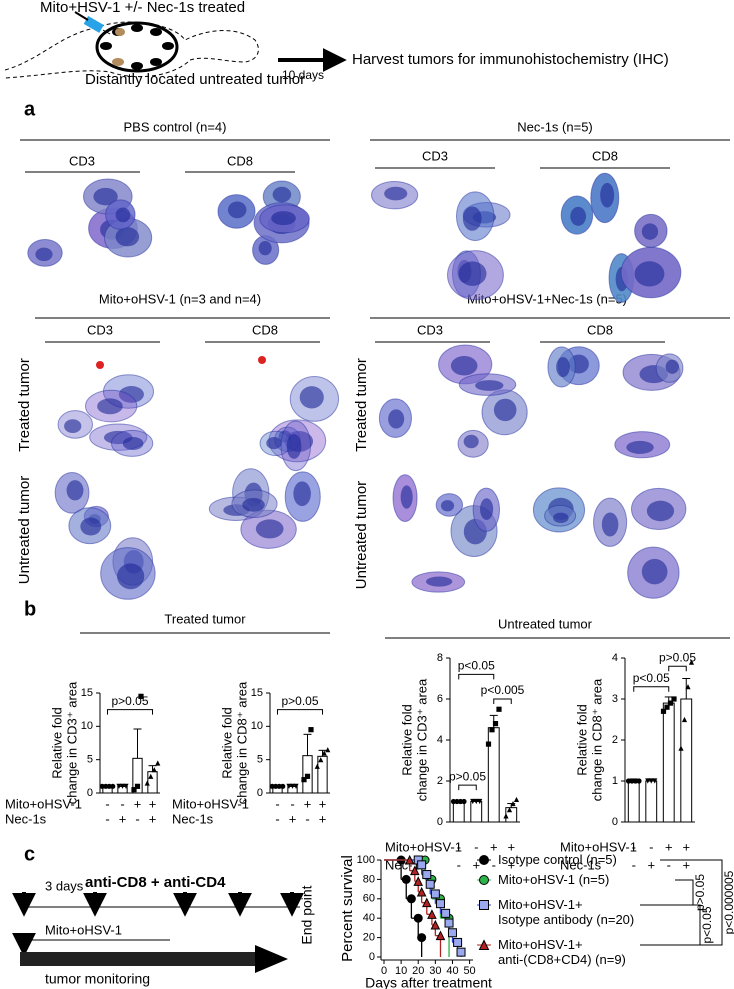 The width and height of the screenshot is (734, 989). What do you see at coordinates (30, 109) in the screenshot?
I see `panel-label: a` at bounding box center [30, 109].